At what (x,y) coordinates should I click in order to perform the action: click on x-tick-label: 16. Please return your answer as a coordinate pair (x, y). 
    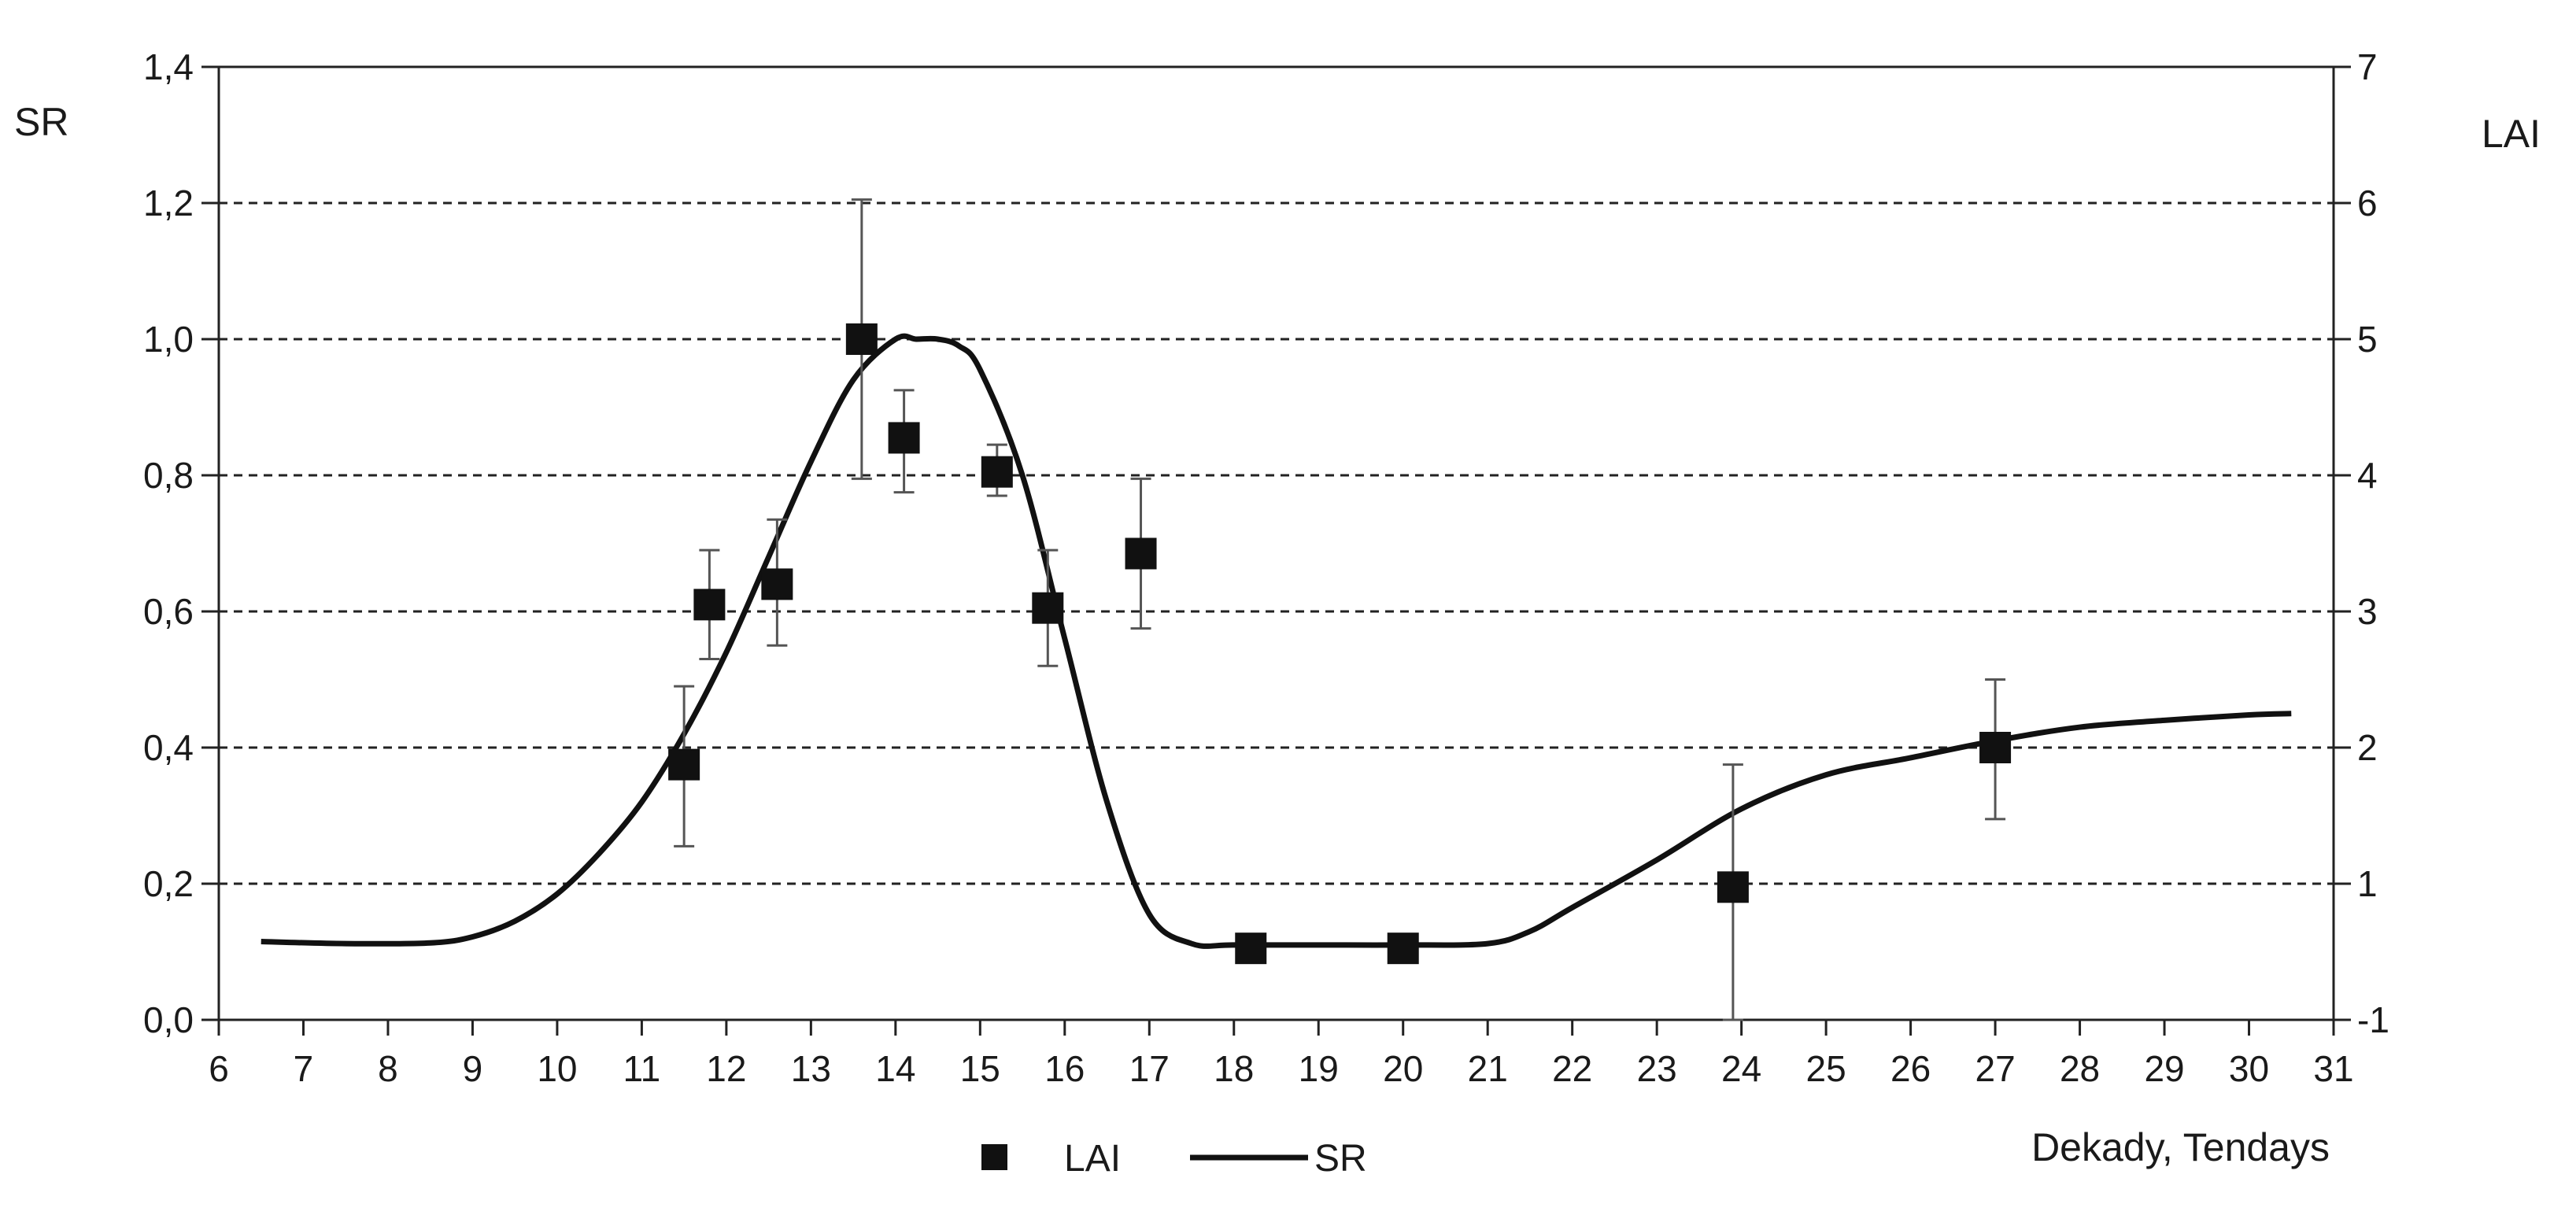
    Looking at the image, I should click on (1064, 1068).